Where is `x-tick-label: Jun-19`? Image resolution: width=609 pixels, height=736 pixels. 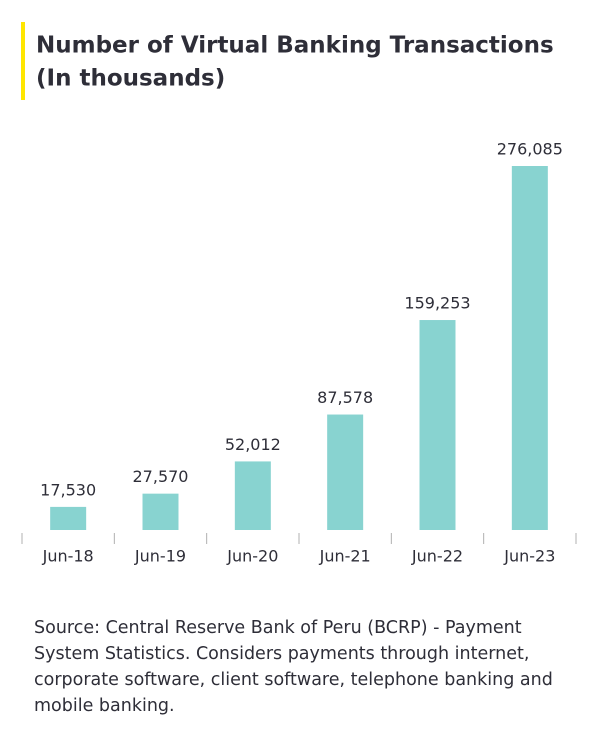
x-tick-label: Jun-19 is located at coordinates (160, 556).